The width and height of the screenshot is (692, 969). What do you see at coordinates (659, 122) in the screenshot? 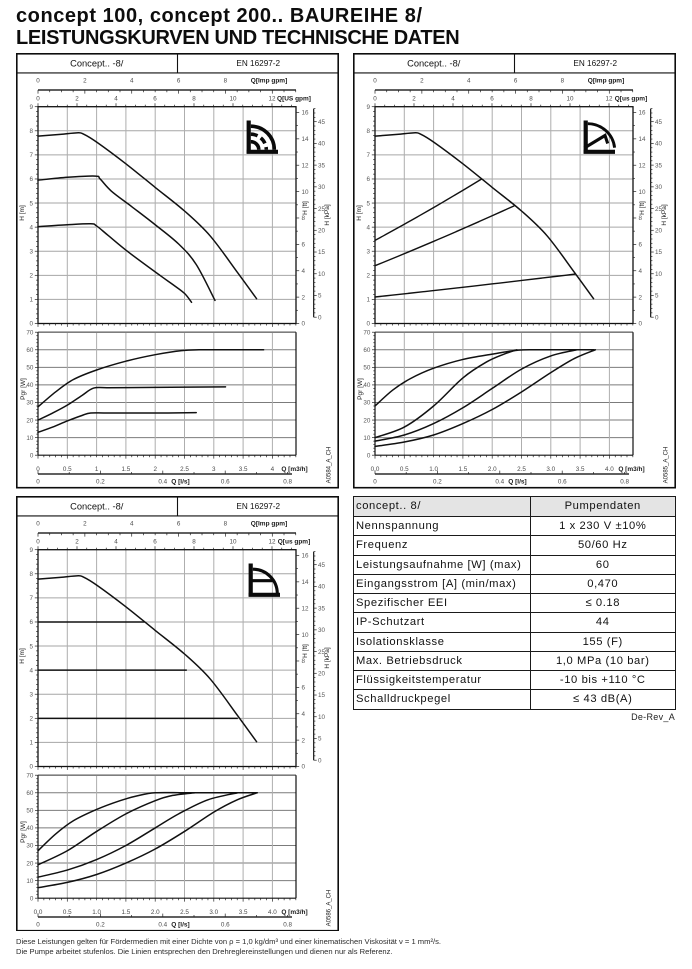
I see `svg-text: 45` at bounding box center [659, 122].